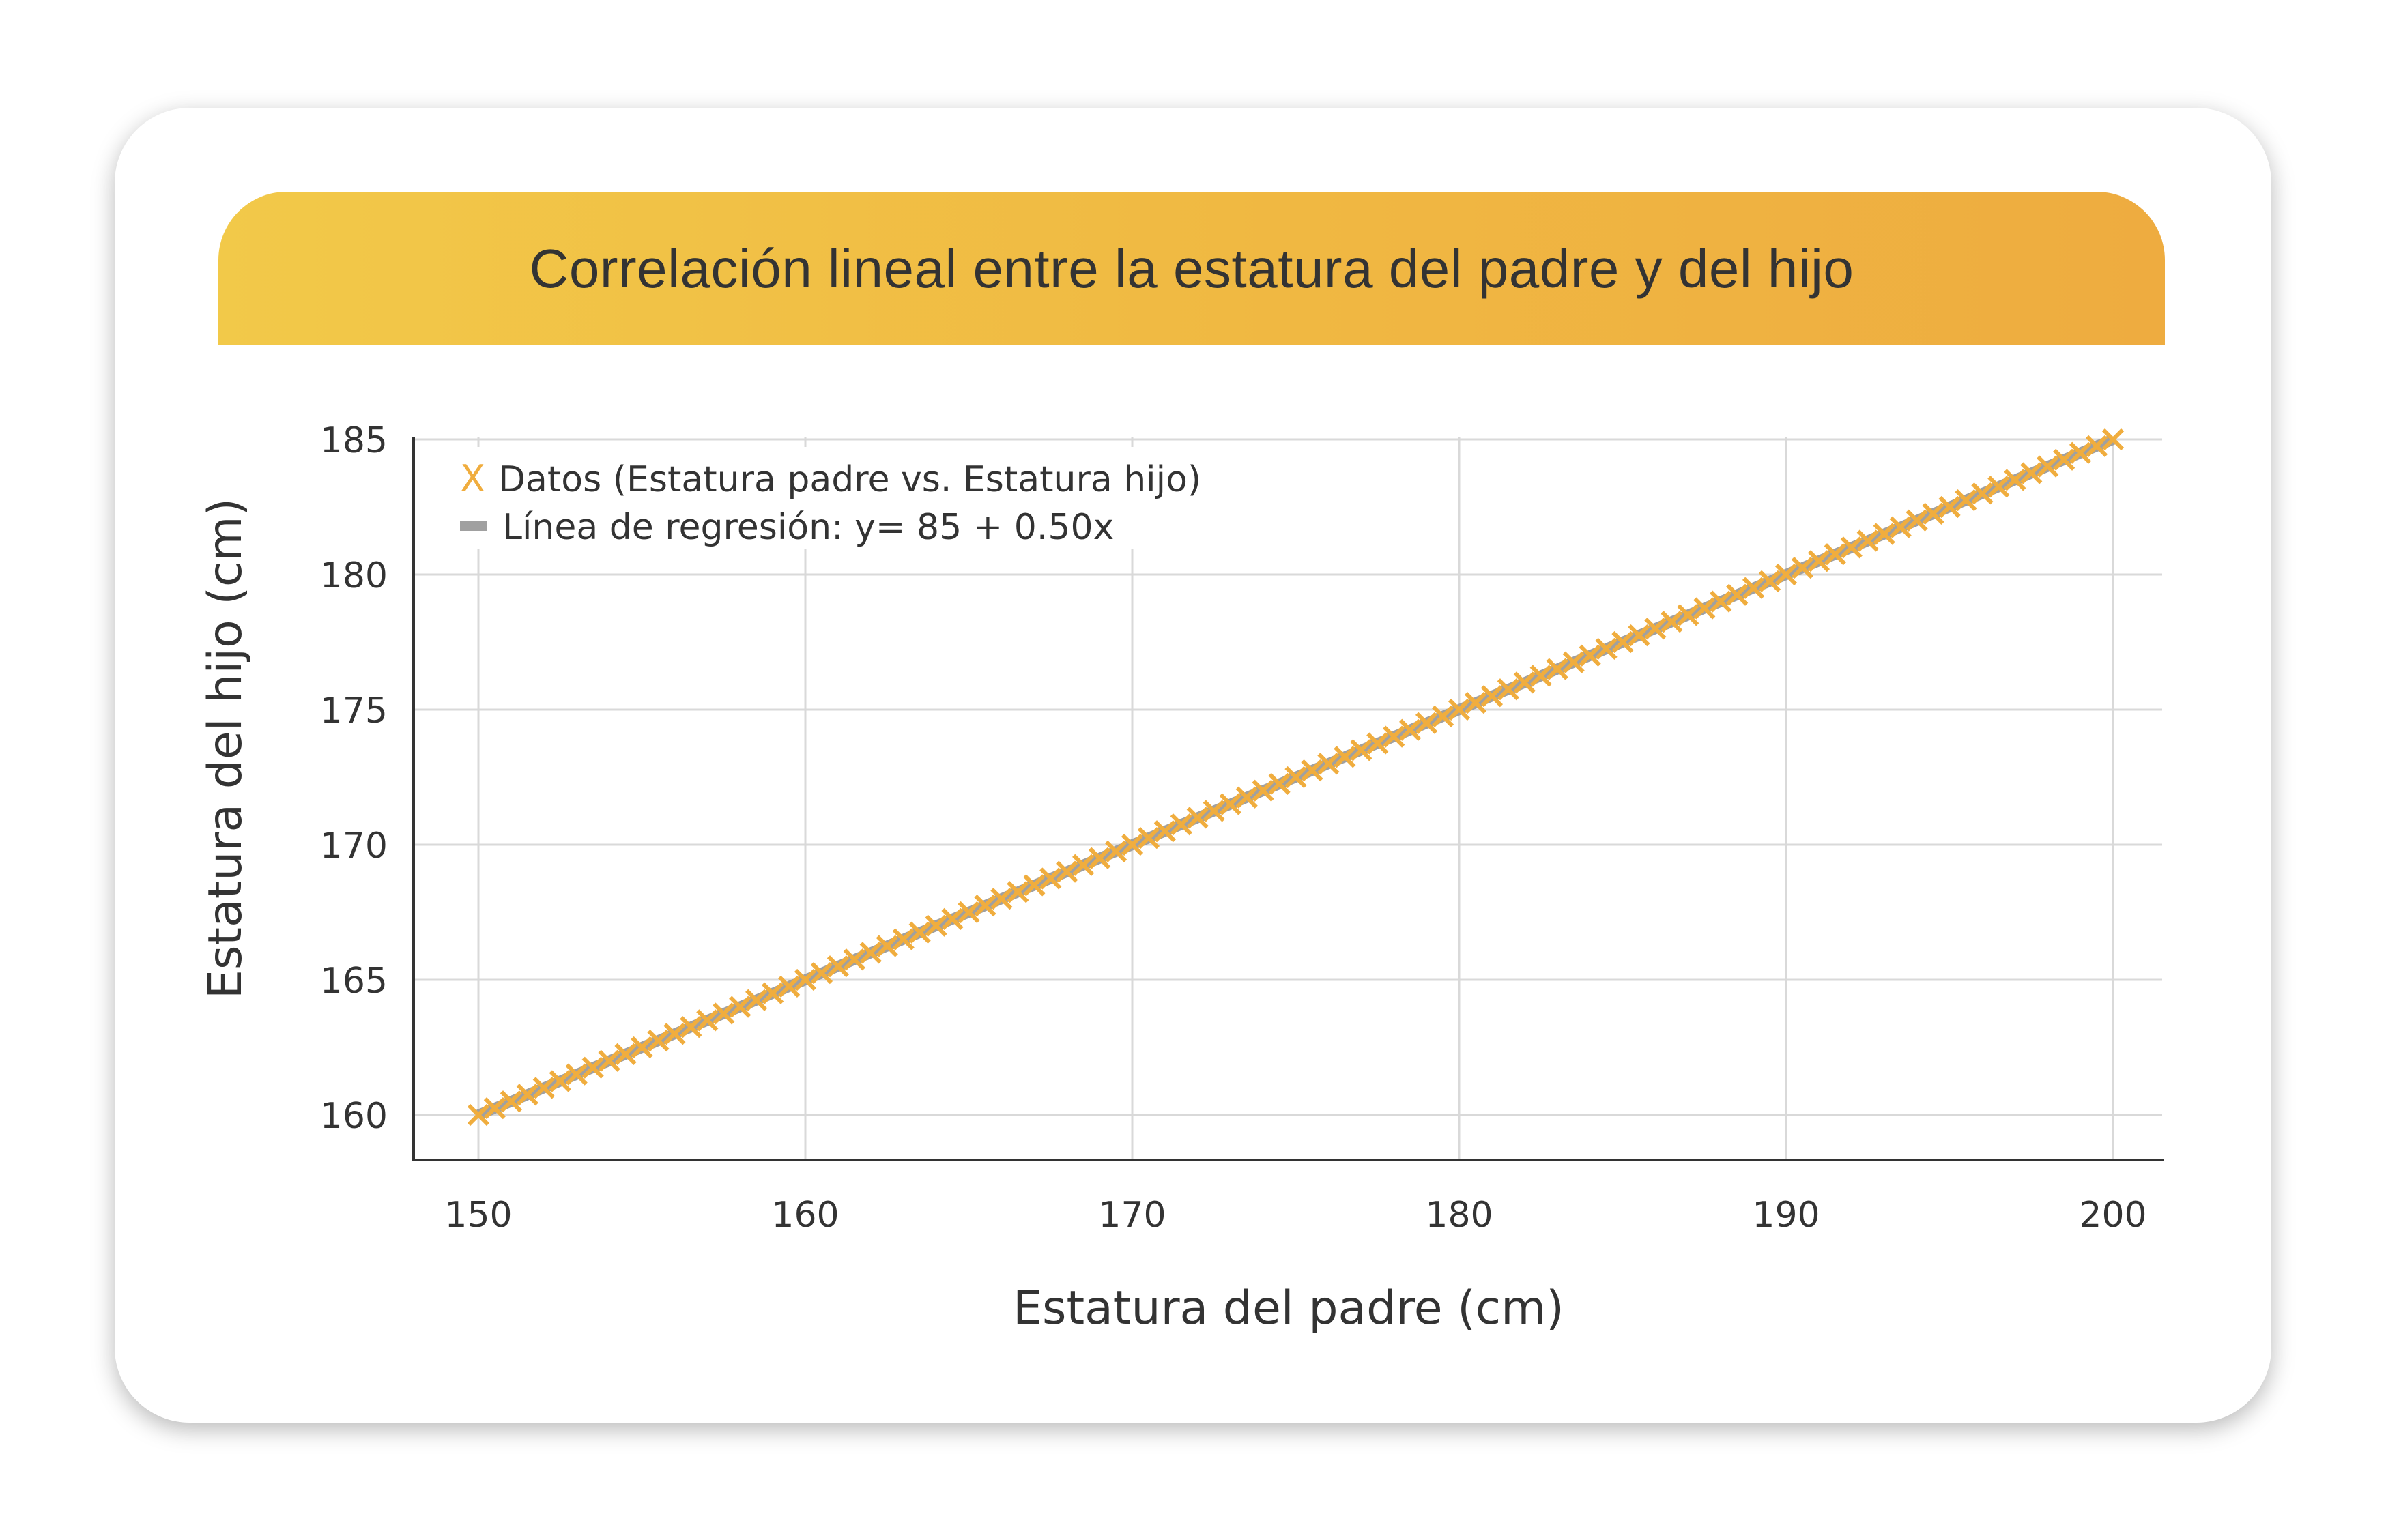 Image resolution: width=2386 pixels, height=1540 pixels. I want to click on x-tick-label-180: 180, so click(1459, 1215).